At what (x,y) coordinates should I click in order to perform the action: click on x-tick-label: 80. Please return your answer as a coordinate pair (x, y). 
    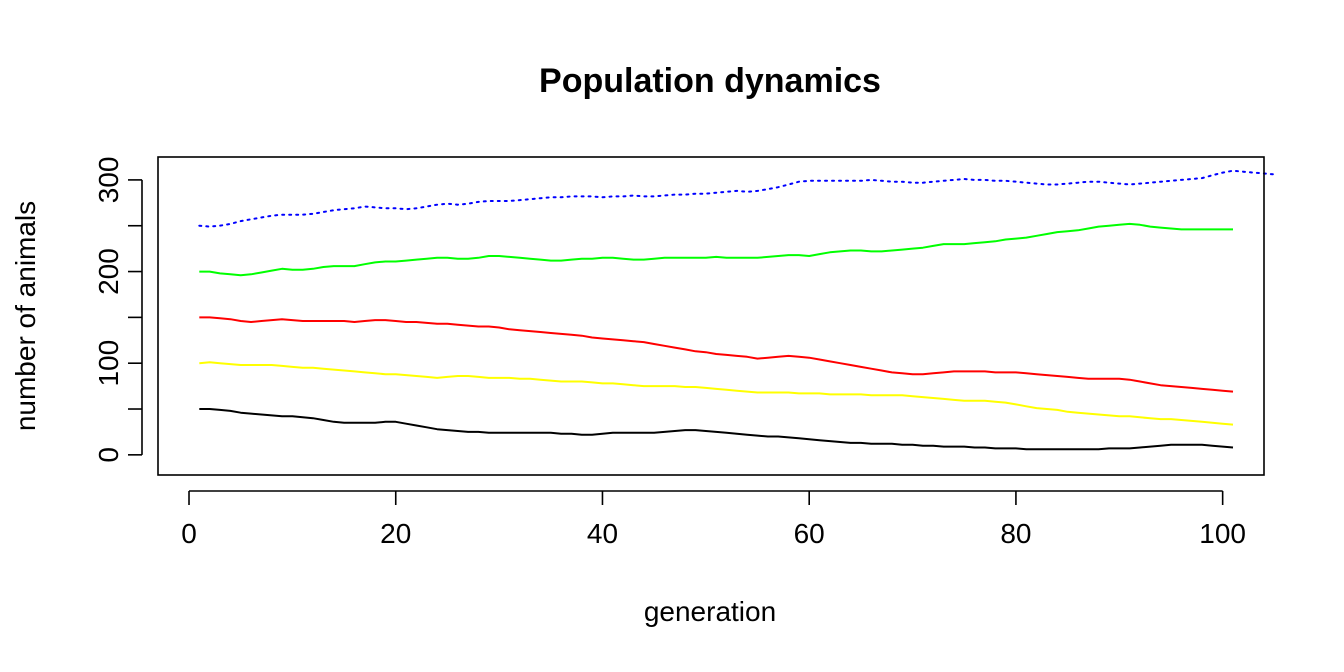
    Looking at the image, I should click on (1015, 533).